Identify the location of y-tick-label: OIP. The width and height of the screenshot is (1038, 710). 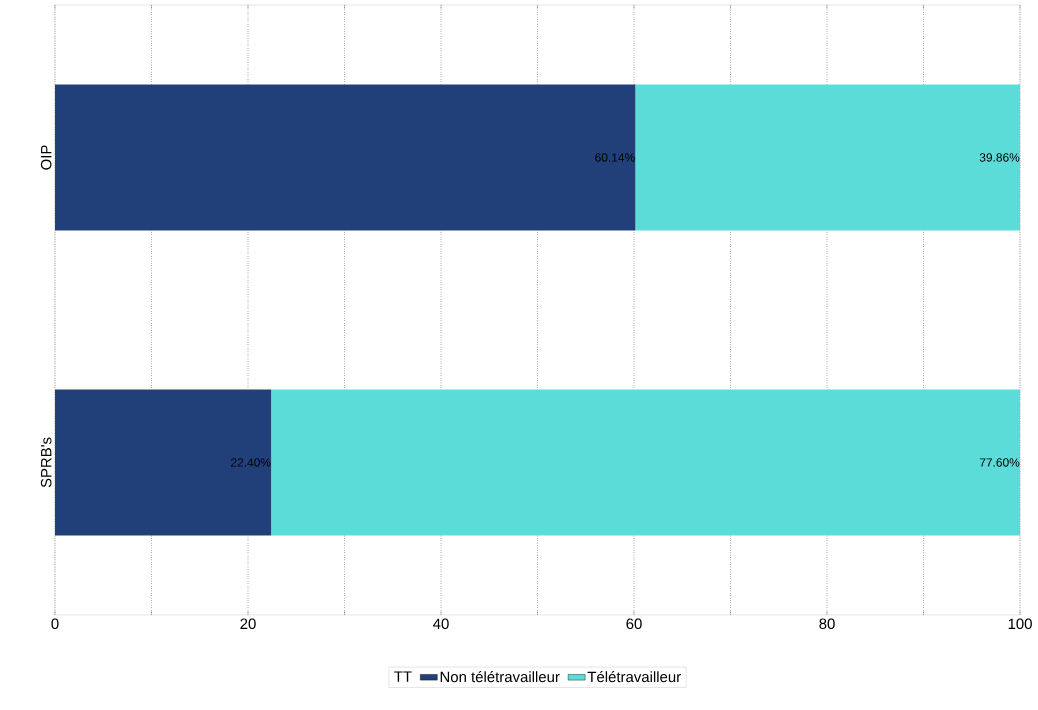
(46, 157).